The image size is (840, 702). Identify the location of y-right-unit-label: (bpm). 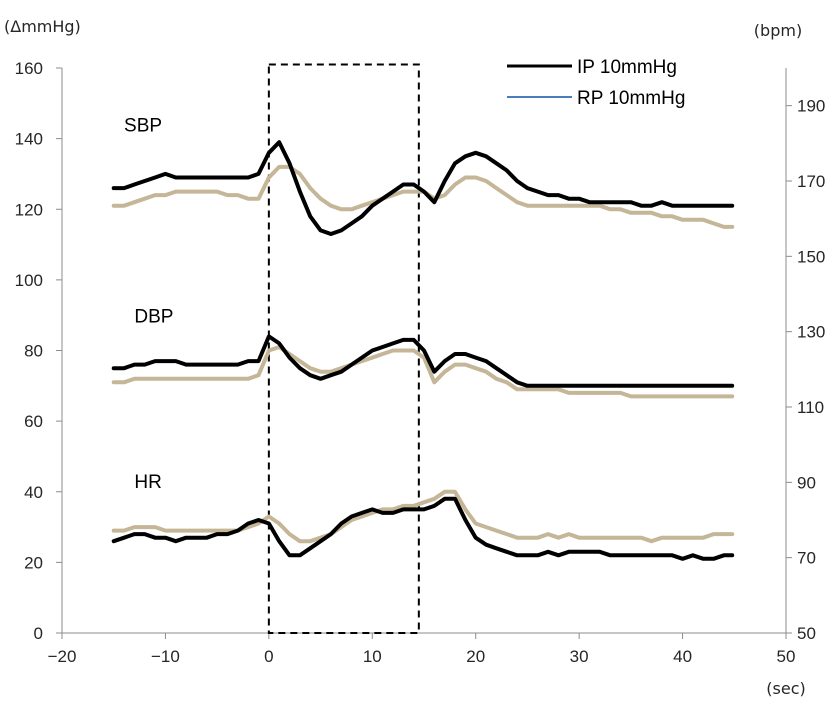
(778, 30).